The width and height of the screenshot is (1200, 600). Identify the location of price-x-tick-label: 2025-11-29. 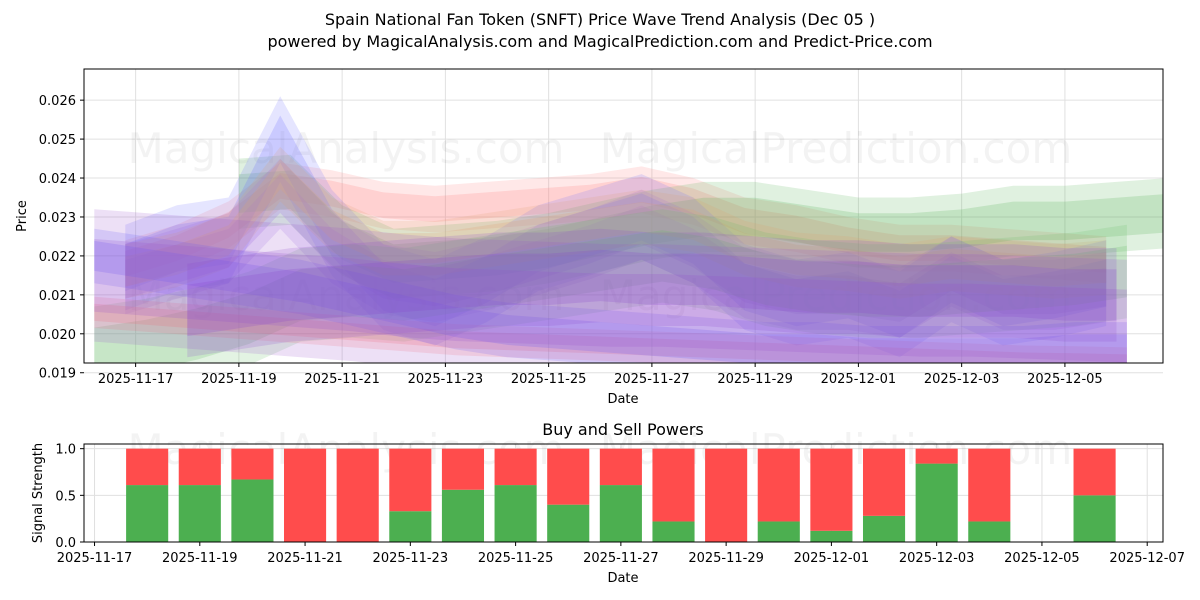
(755, 379).